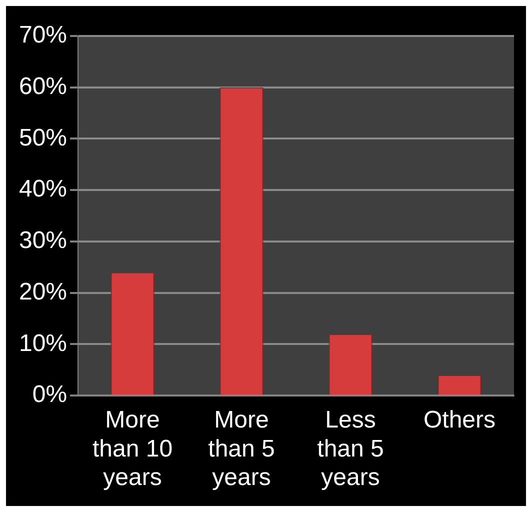  I want to click on x-tick-label: More than 5 years, so click(241, 449).